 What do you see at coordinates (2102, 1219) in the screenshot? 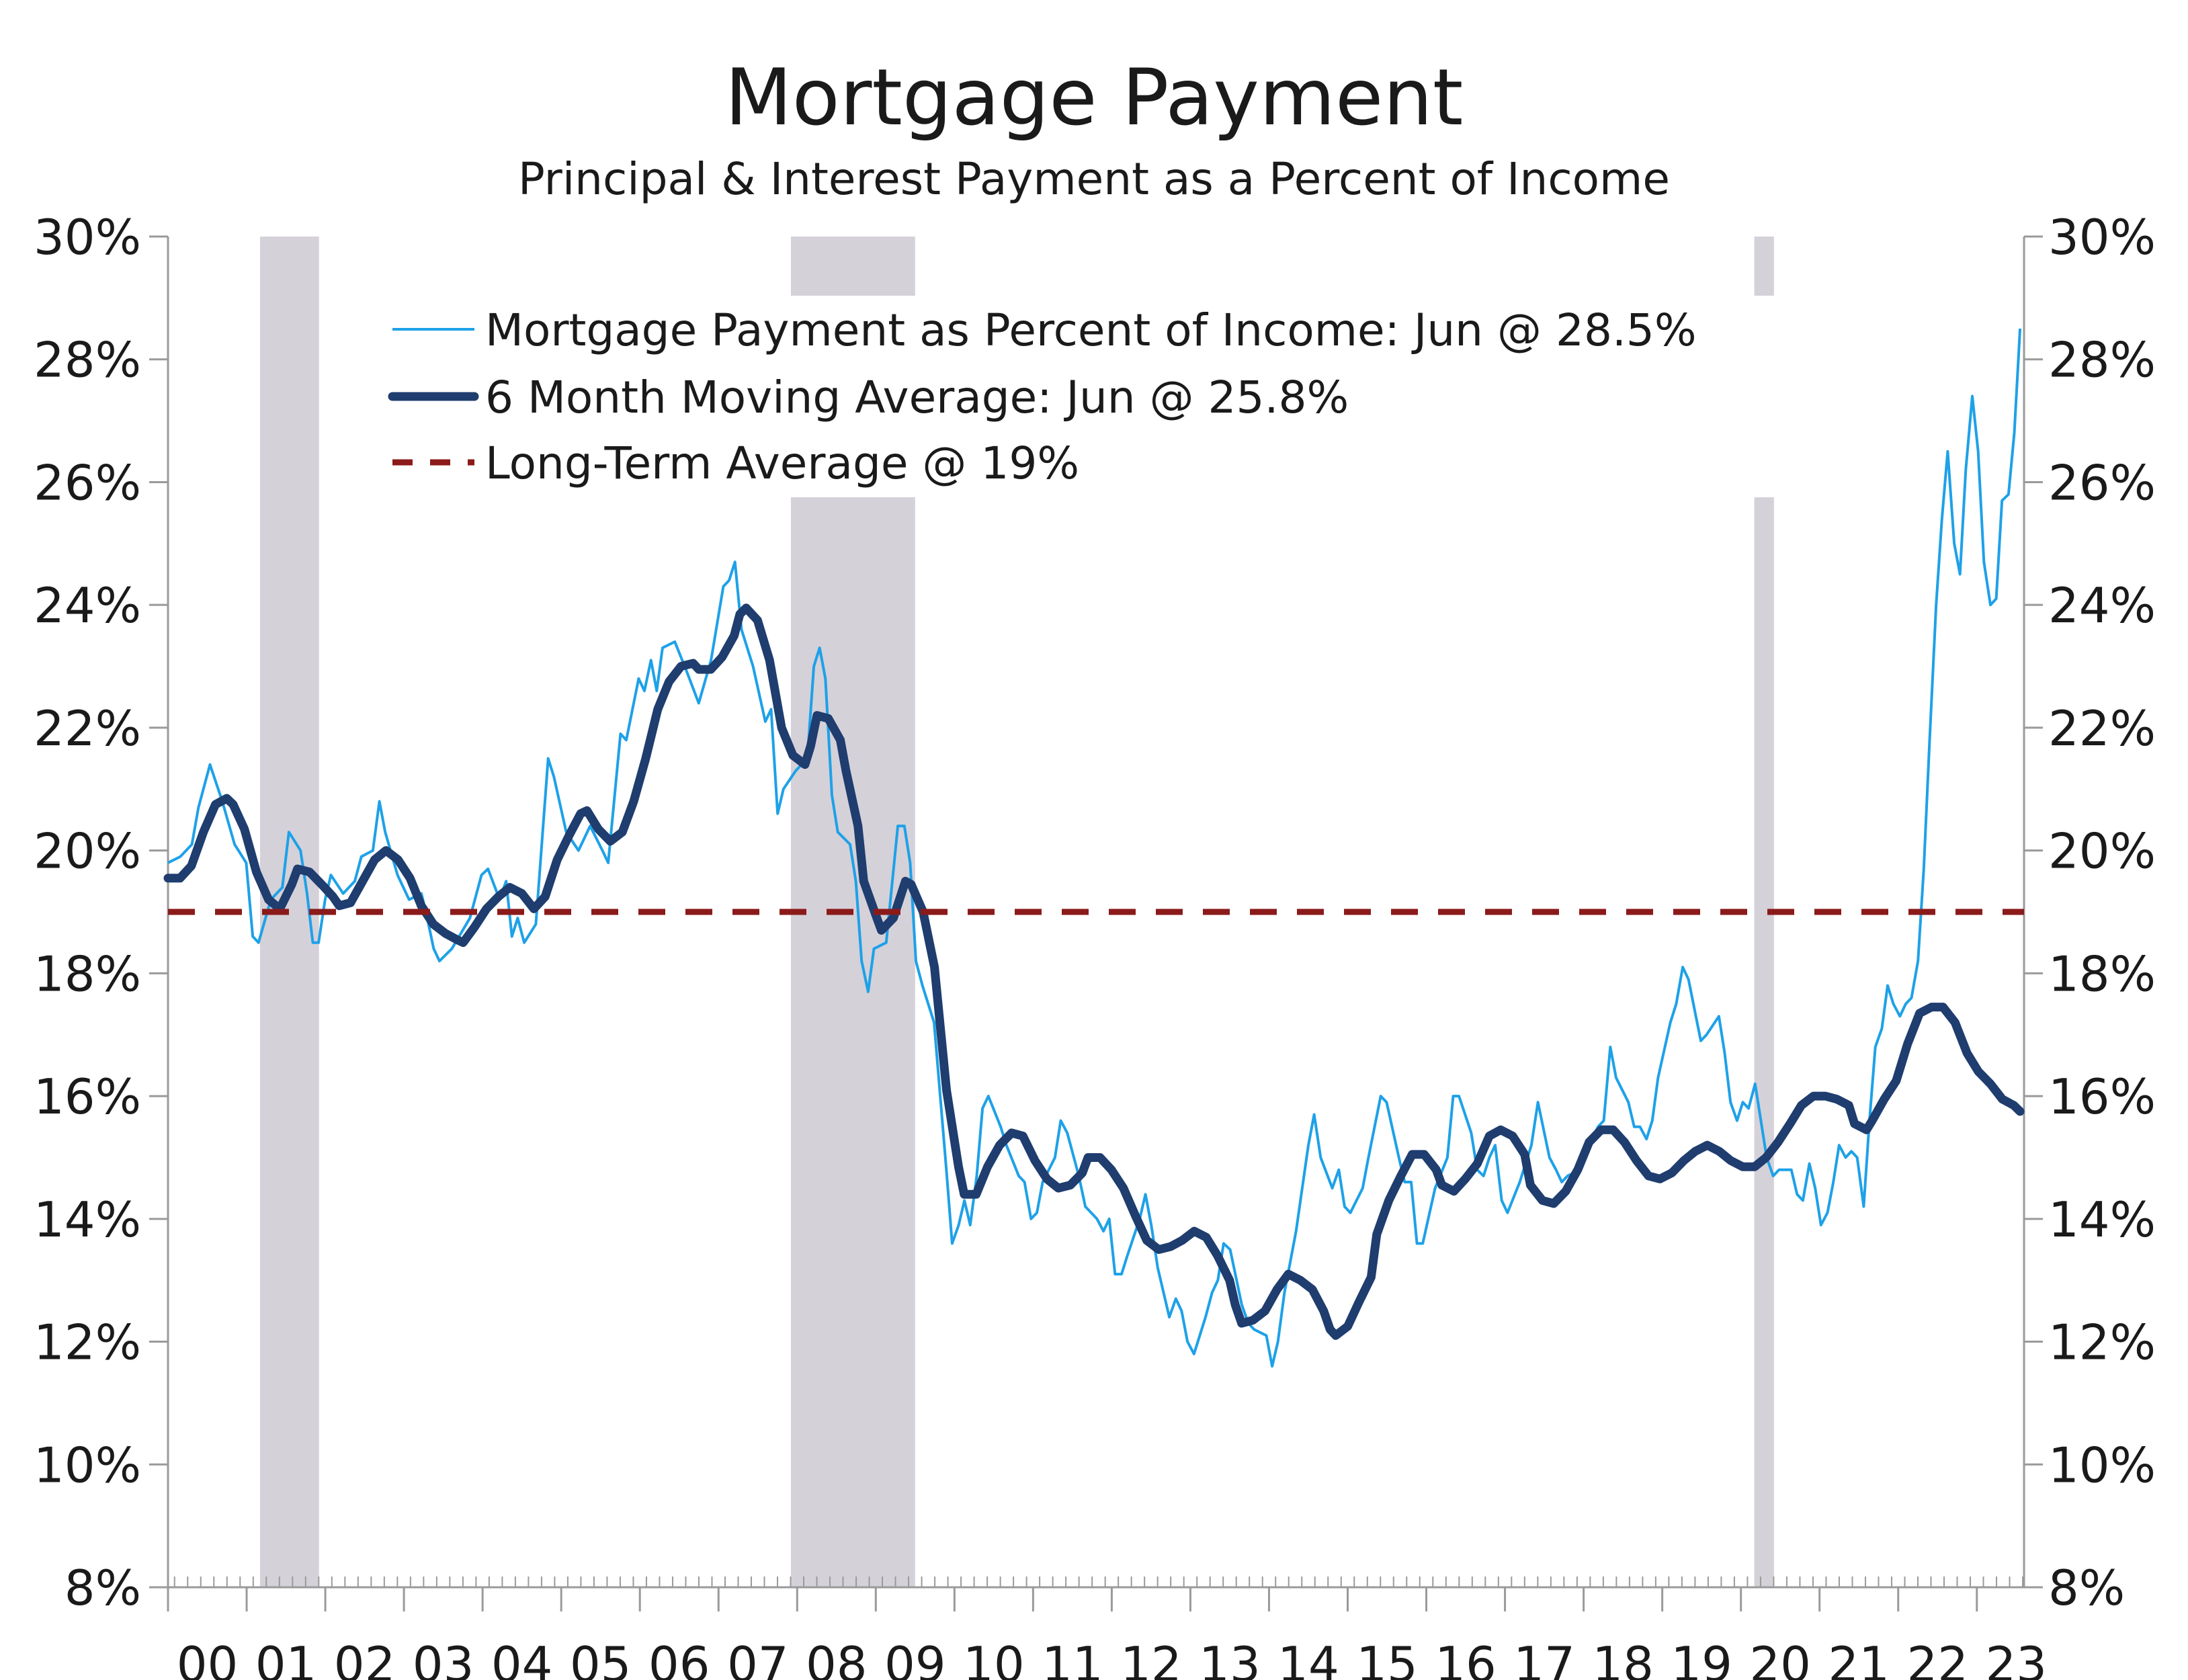
I see `y-tick-label-right: 14%` at bounding box center [2102, 1219].